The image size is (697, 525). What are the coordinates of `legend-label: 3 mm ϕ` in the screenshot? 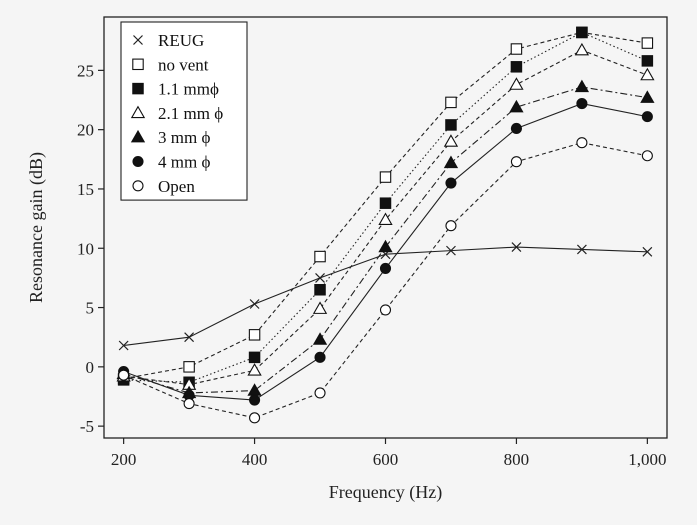 It's located at (184, 137).